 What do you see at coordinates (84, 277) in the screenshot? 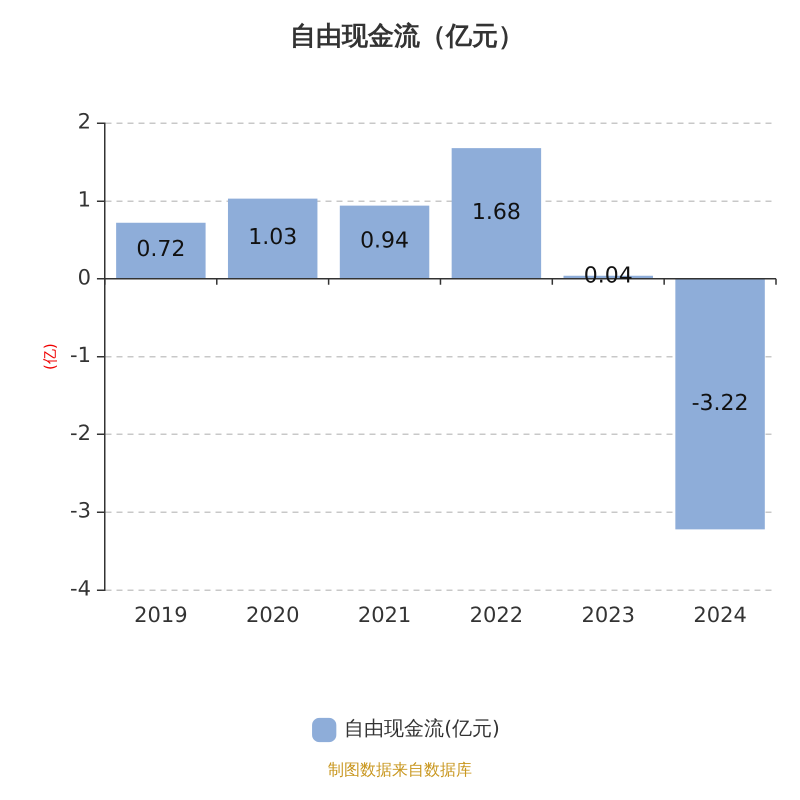
I see `y-tick-label: 0` at bounding box center [84, 277].